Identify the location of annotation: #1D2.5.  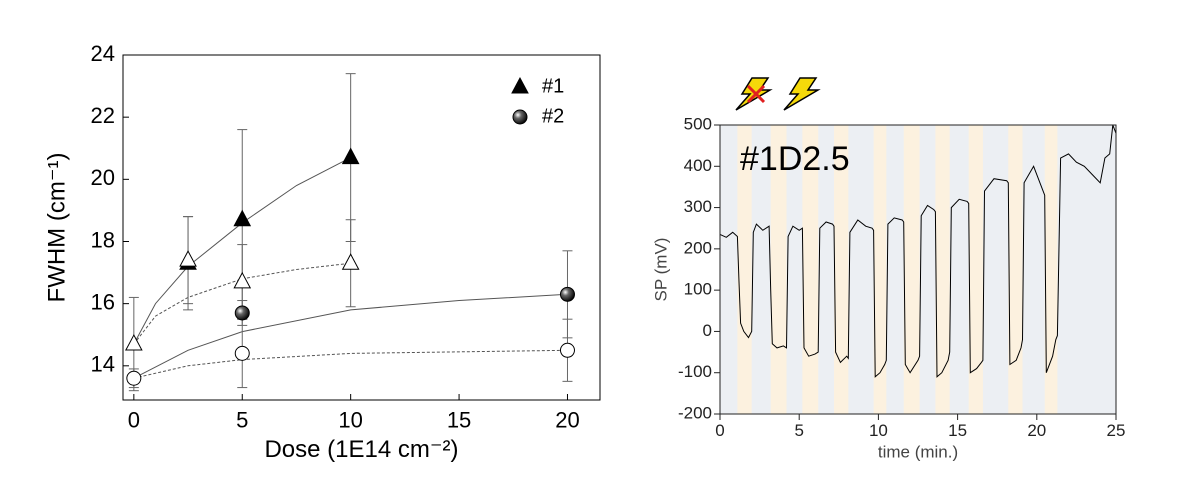
(795, 159).